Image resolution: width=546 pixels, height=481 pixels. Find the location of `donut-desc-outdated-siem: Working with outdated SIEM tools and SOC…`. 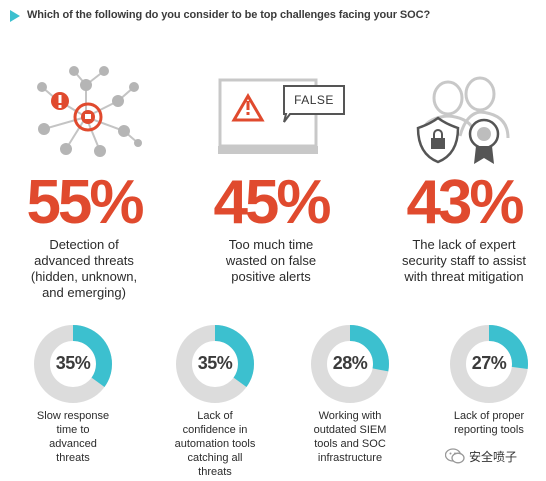

donut-desc-outdated-siem: Working with outdated SIEM tools and SOC… is located at coordinates (350, 437).